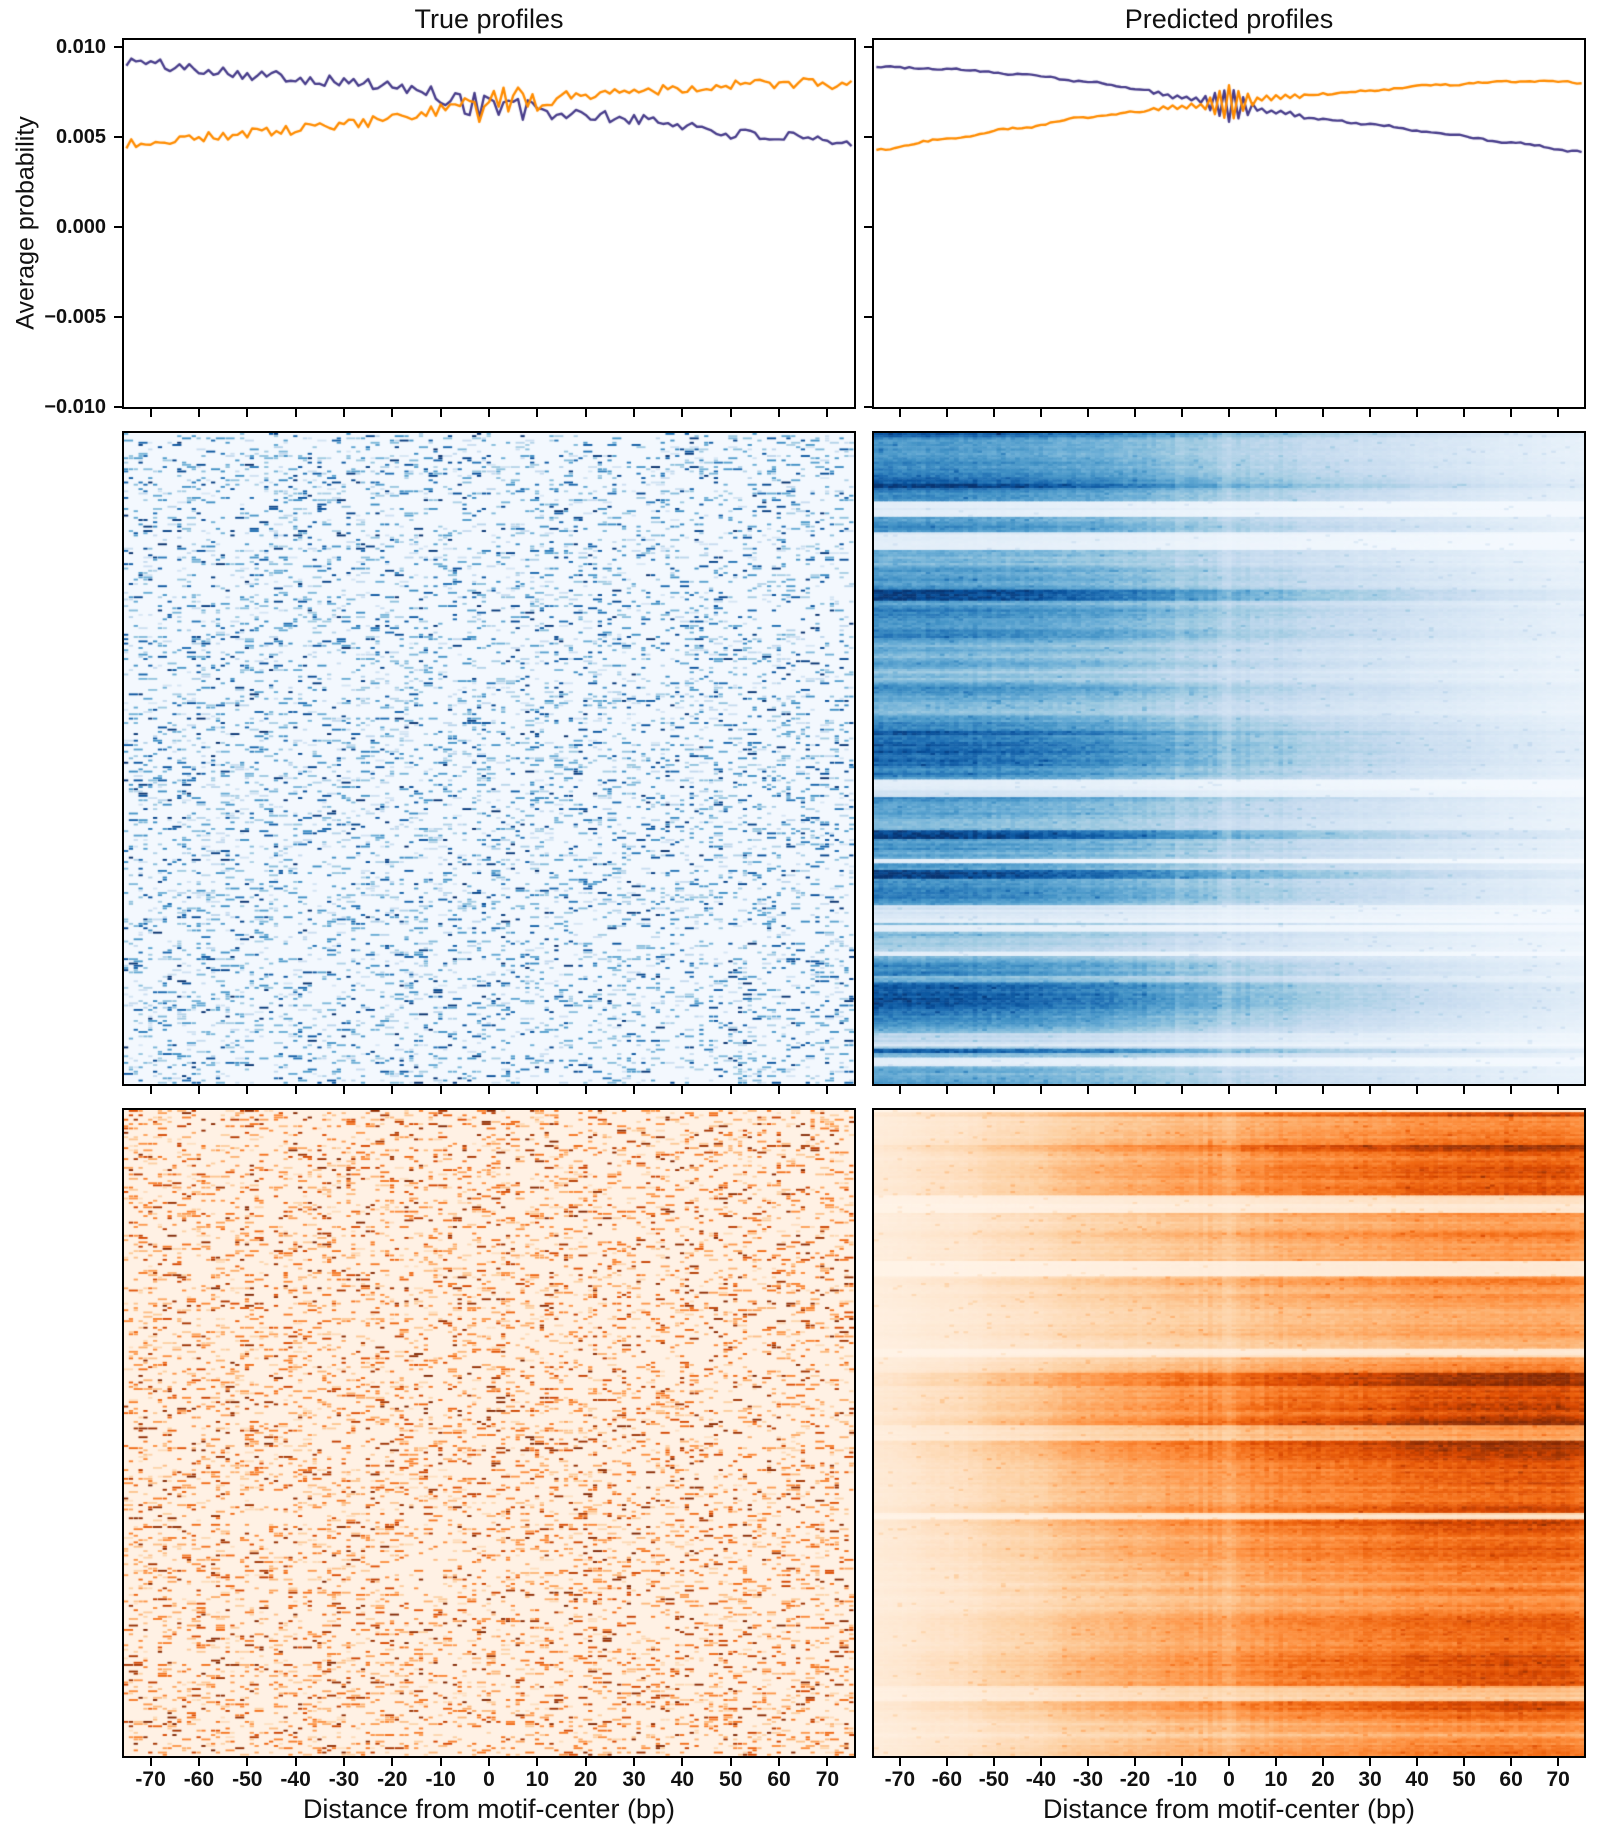 The image size is (1600, 1839). What do you see at coordinates (1558, 1779) in the screenshot?
I see `x-tick-label: 70` at bounding box center [1558, 1779].